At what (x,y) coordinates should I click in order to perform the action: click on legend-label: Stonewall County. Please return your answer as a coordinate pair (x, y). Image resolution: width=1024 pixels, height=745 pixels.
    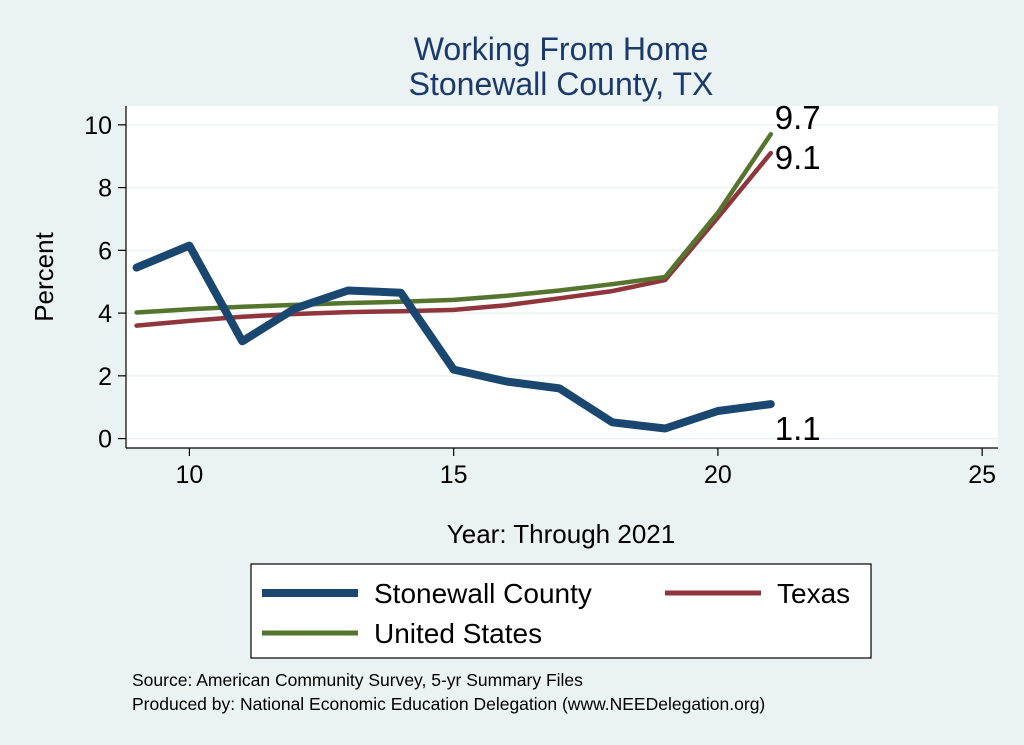
    Looking at the image, I should click on (483, 593).